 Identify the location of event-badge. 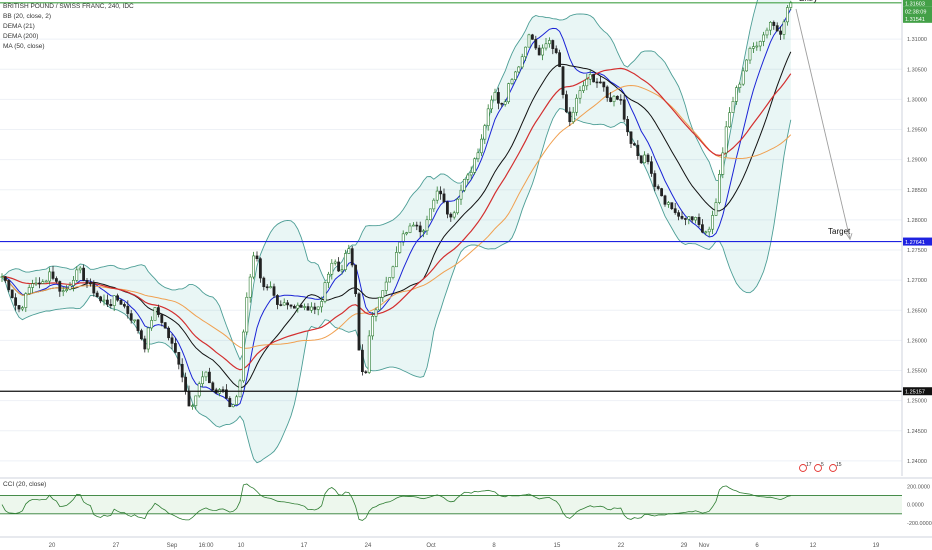
(833, 468).